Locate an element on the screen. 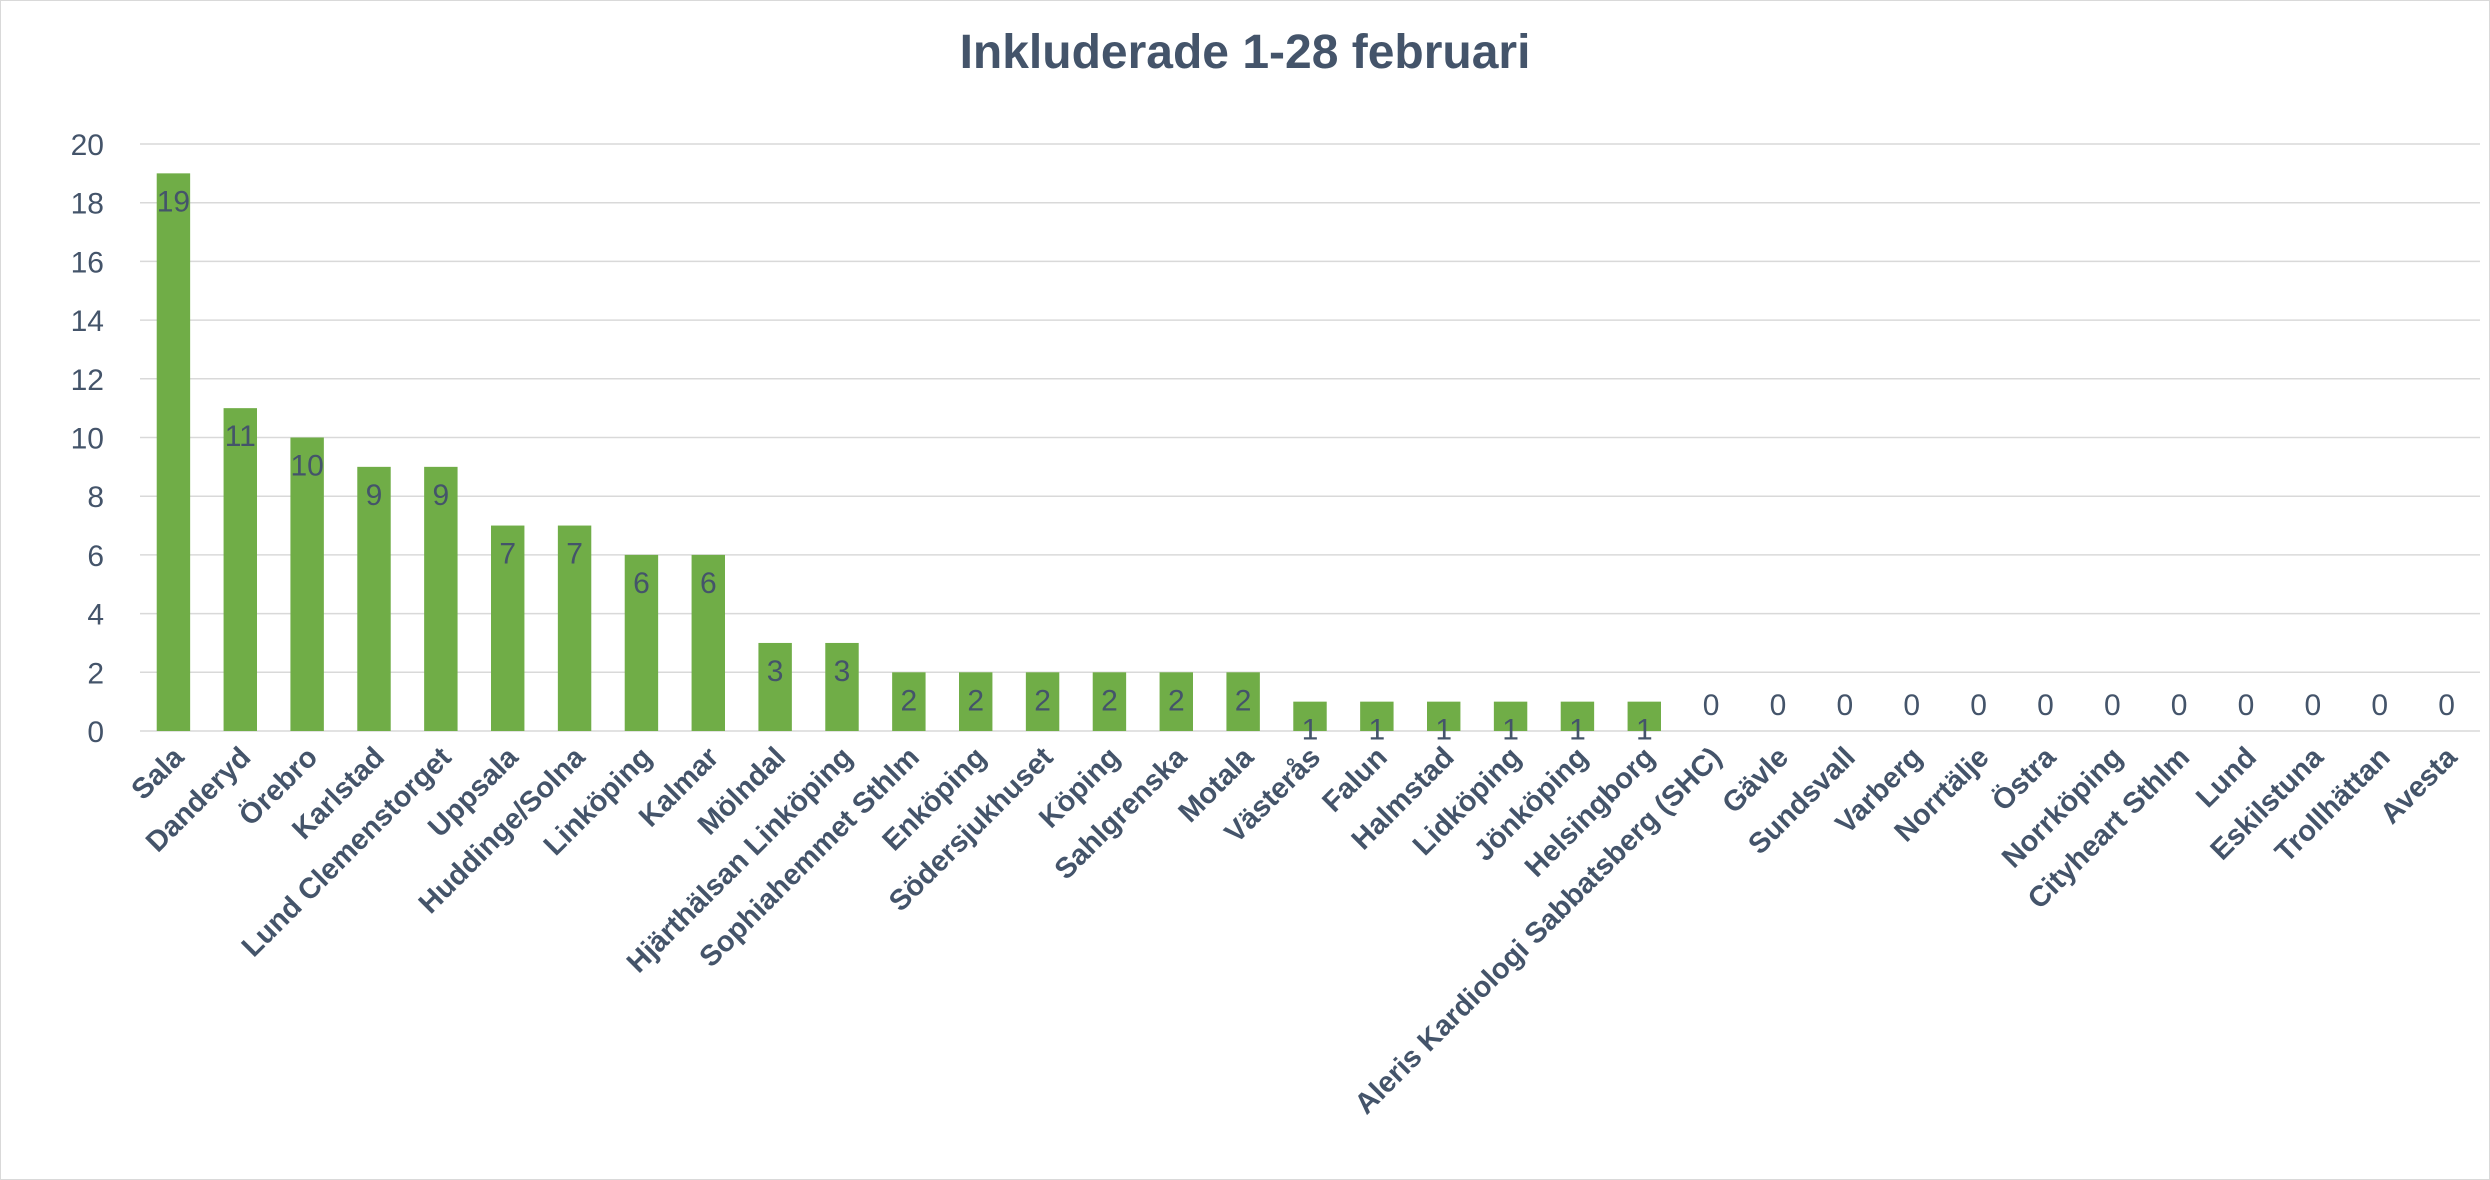 The height and width of the screenshot is (1180, 2490). y-axis-ticks: 0 2 4 6 8 10 12 14 16 18 20 is located at coordinates (87, 439).